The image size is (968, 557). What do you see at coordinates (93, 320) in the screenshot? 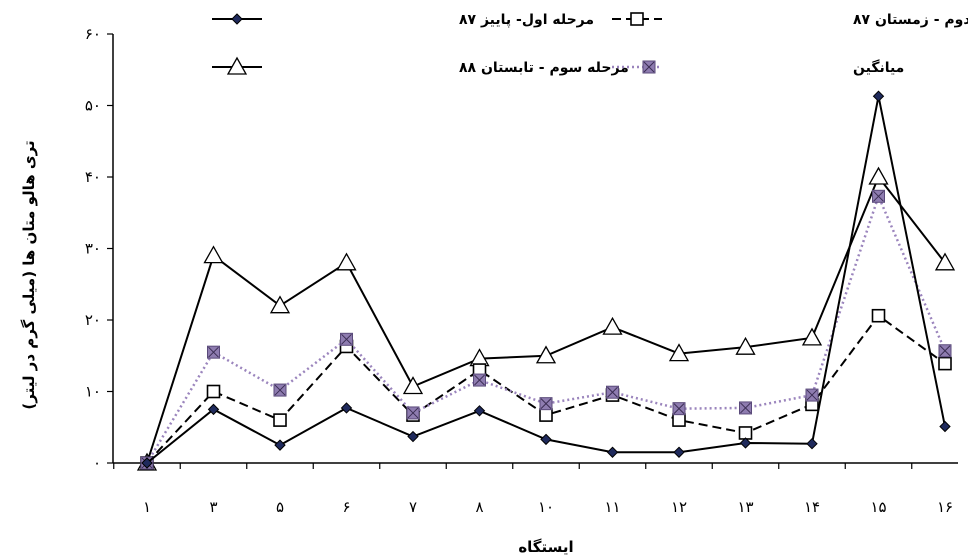
I see `y-tick-label: ۲۰` at bounding box center [93, 320].